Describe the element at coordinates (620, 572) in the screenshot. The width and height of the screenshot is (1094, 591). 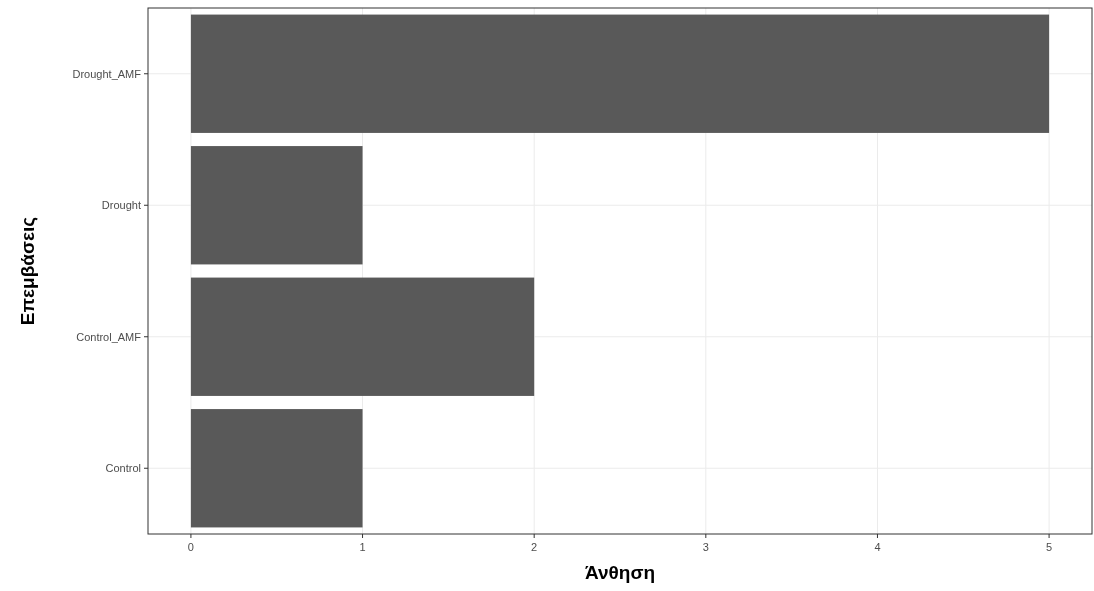
I see `x-axis-title: Άνθηση` at that location.